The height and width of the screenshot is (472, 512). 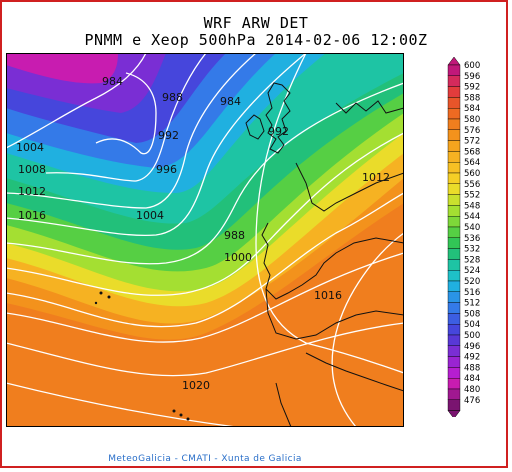 I want to click on contour-label: 1008, so click(x=32, y=169).